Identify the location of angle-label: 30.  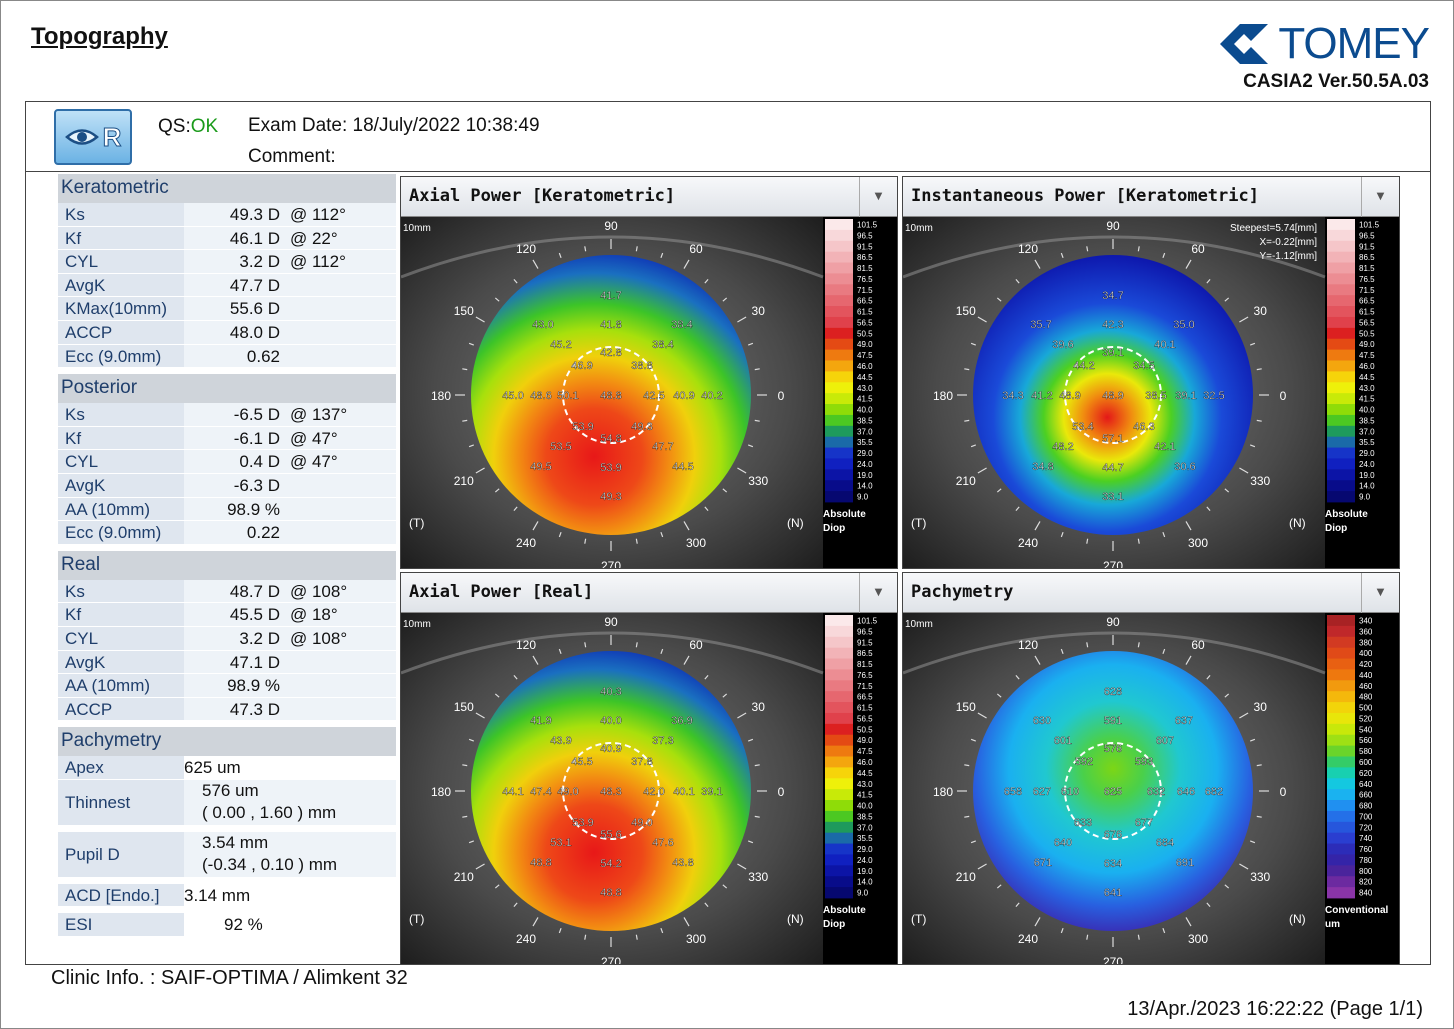
(759, 707).